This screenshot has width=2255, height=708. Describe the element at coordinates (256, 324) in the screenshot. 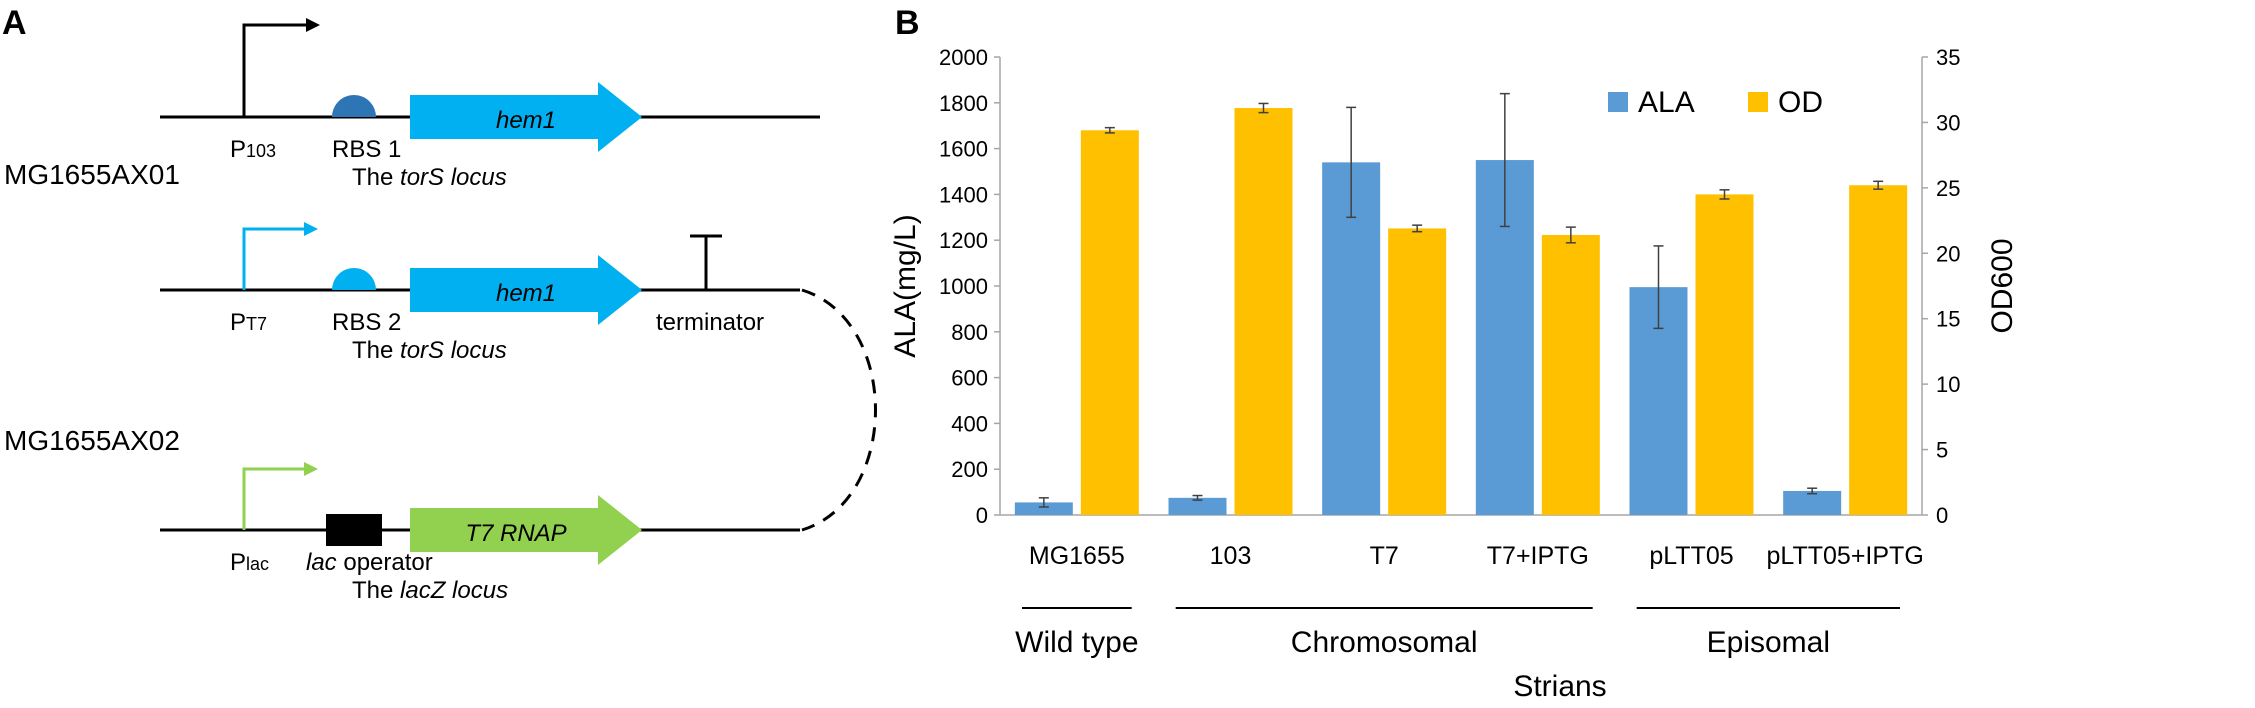

I see `pt7-promoter-subscript: T7` at that location.